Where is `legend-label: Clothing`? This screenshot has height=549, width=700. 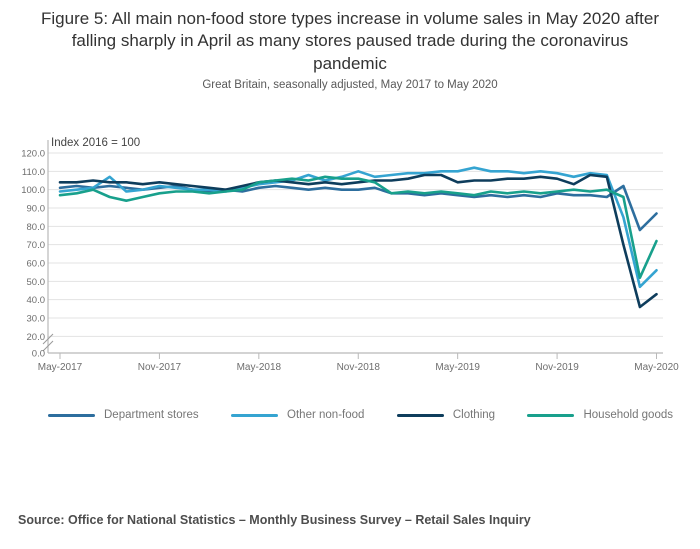
legend-label: Clothing is located at coordinates (474, 415).